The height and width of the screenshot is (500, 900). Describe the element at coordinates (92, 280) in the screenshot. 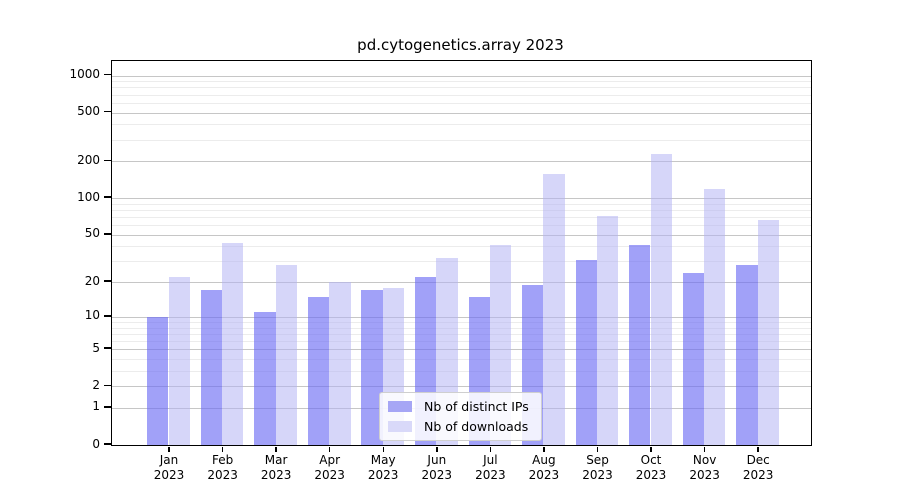

I see `y-tick-label-20: 20` at that location.